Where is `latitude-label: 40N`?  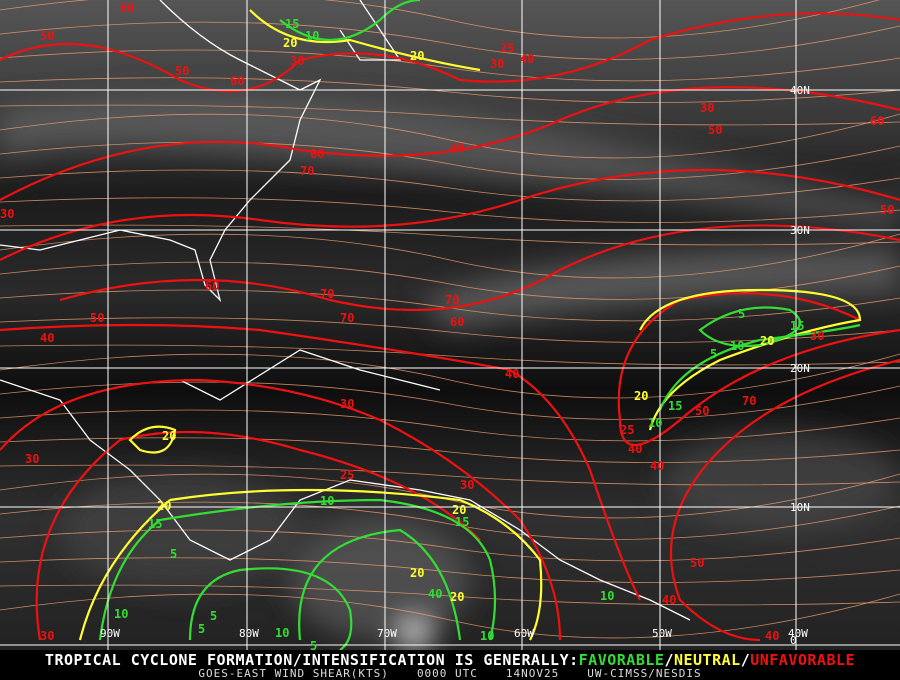
latitude-label: 40N is located at coordinates (800, 90).